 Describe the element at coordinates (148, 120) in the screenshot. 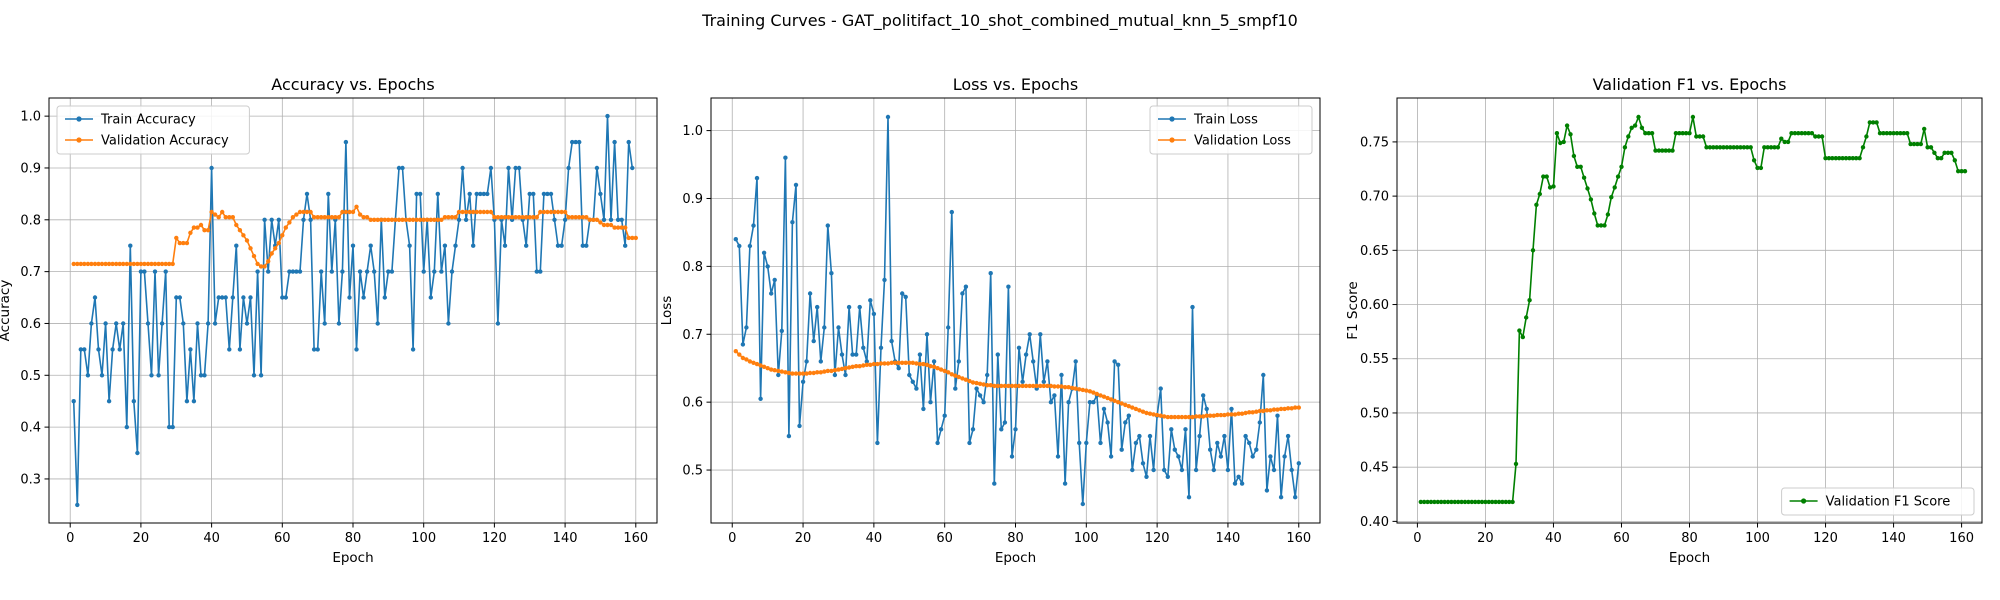

I see `legend-entry: Train Accuracy` at that location.